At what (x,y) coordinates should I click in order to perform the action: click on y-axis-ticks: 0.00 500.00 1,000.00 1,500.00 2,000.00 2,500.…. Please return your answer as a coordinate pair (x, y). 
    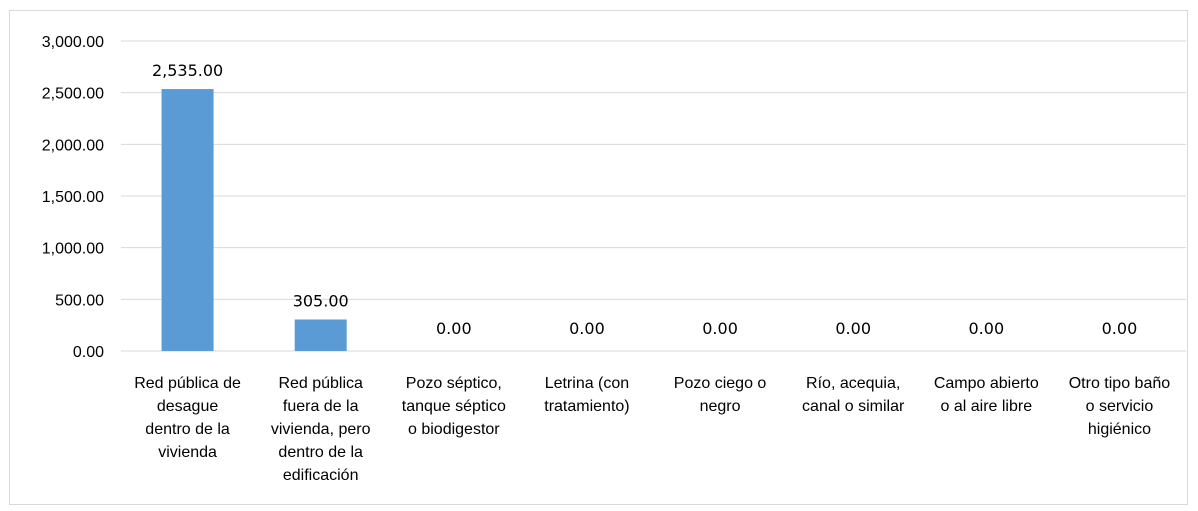
    Looking at the image, I should click on (73, 197).